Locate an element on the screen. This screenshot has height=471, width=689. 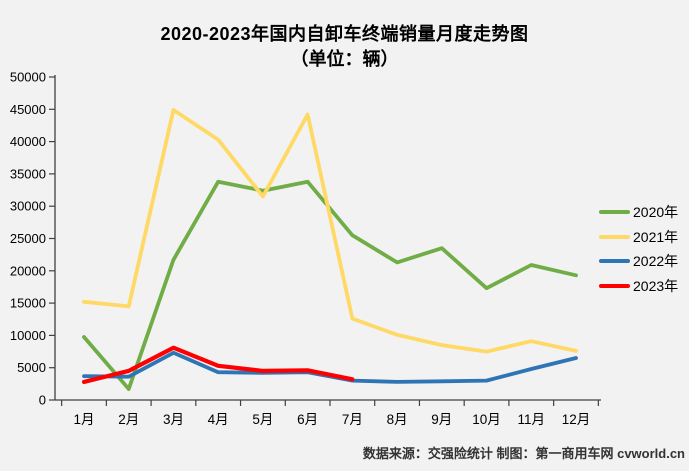
legend-item-2022年: 2022年 is located at coordinates (638, 261).